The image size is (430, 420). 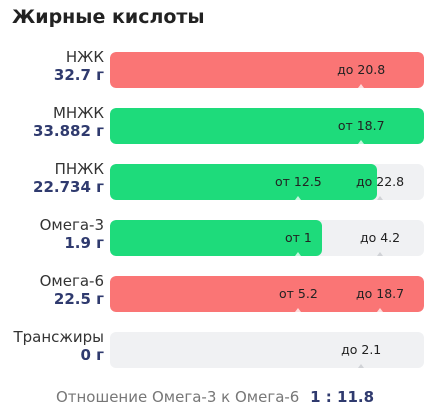 I want to click on omega-ratio: Отношение Омега-3 к Омега-6 1 : 11.8, so click(x=215, y=397).